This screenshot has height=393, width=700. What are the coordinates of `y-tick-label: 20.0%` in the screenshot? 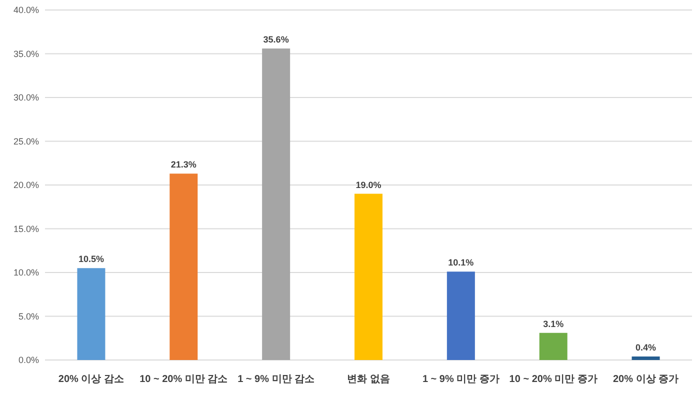 It's located at (26, 185).